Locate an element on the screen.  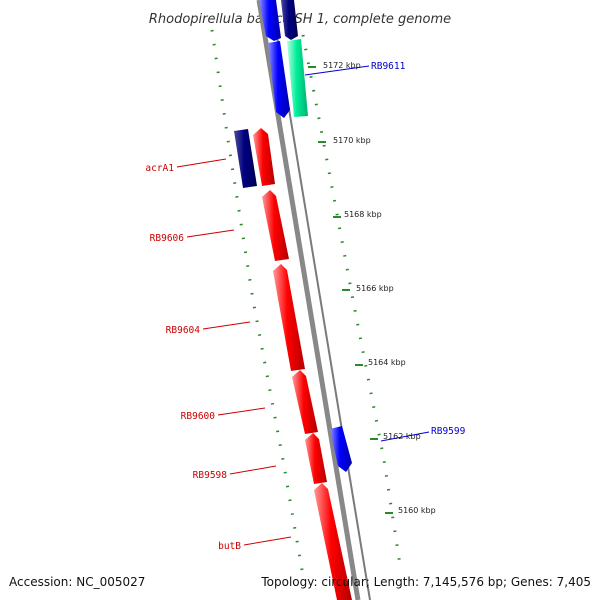
gene-RB9600-arrow is located at coordinates (305, 402).